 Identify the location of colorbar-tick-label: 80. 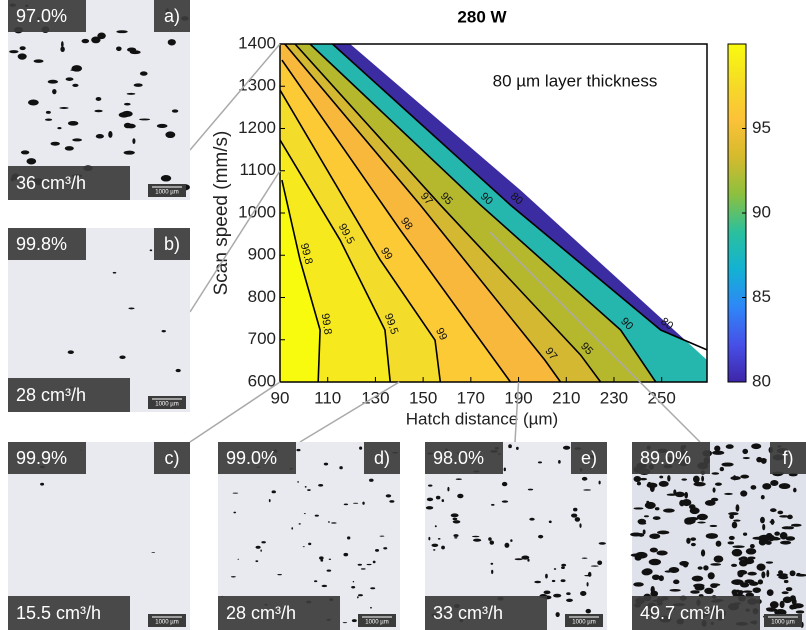
(761, 380).